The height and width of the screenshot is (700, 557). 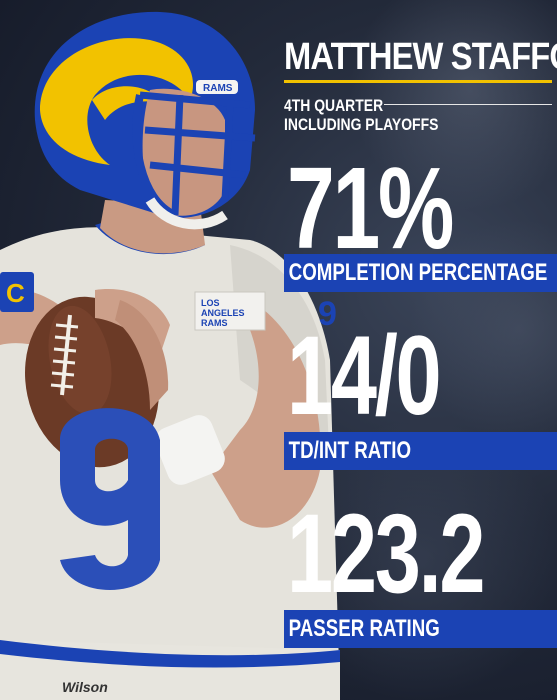 I want to click on subtitle: 4TH QUARTER INCLUDING PLAYOFFS, so click(x=361, y=115).